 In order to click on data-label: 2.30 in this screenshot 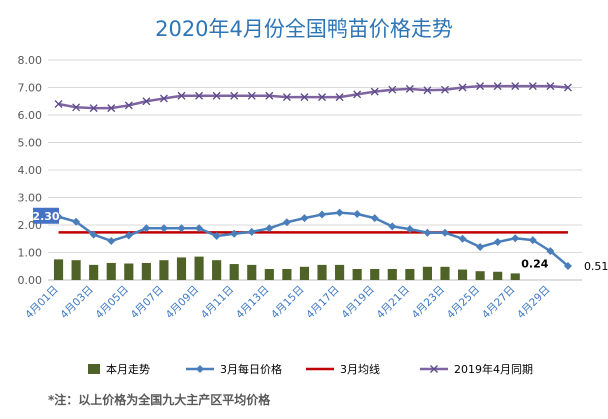, I will do `click(45, 216)`.